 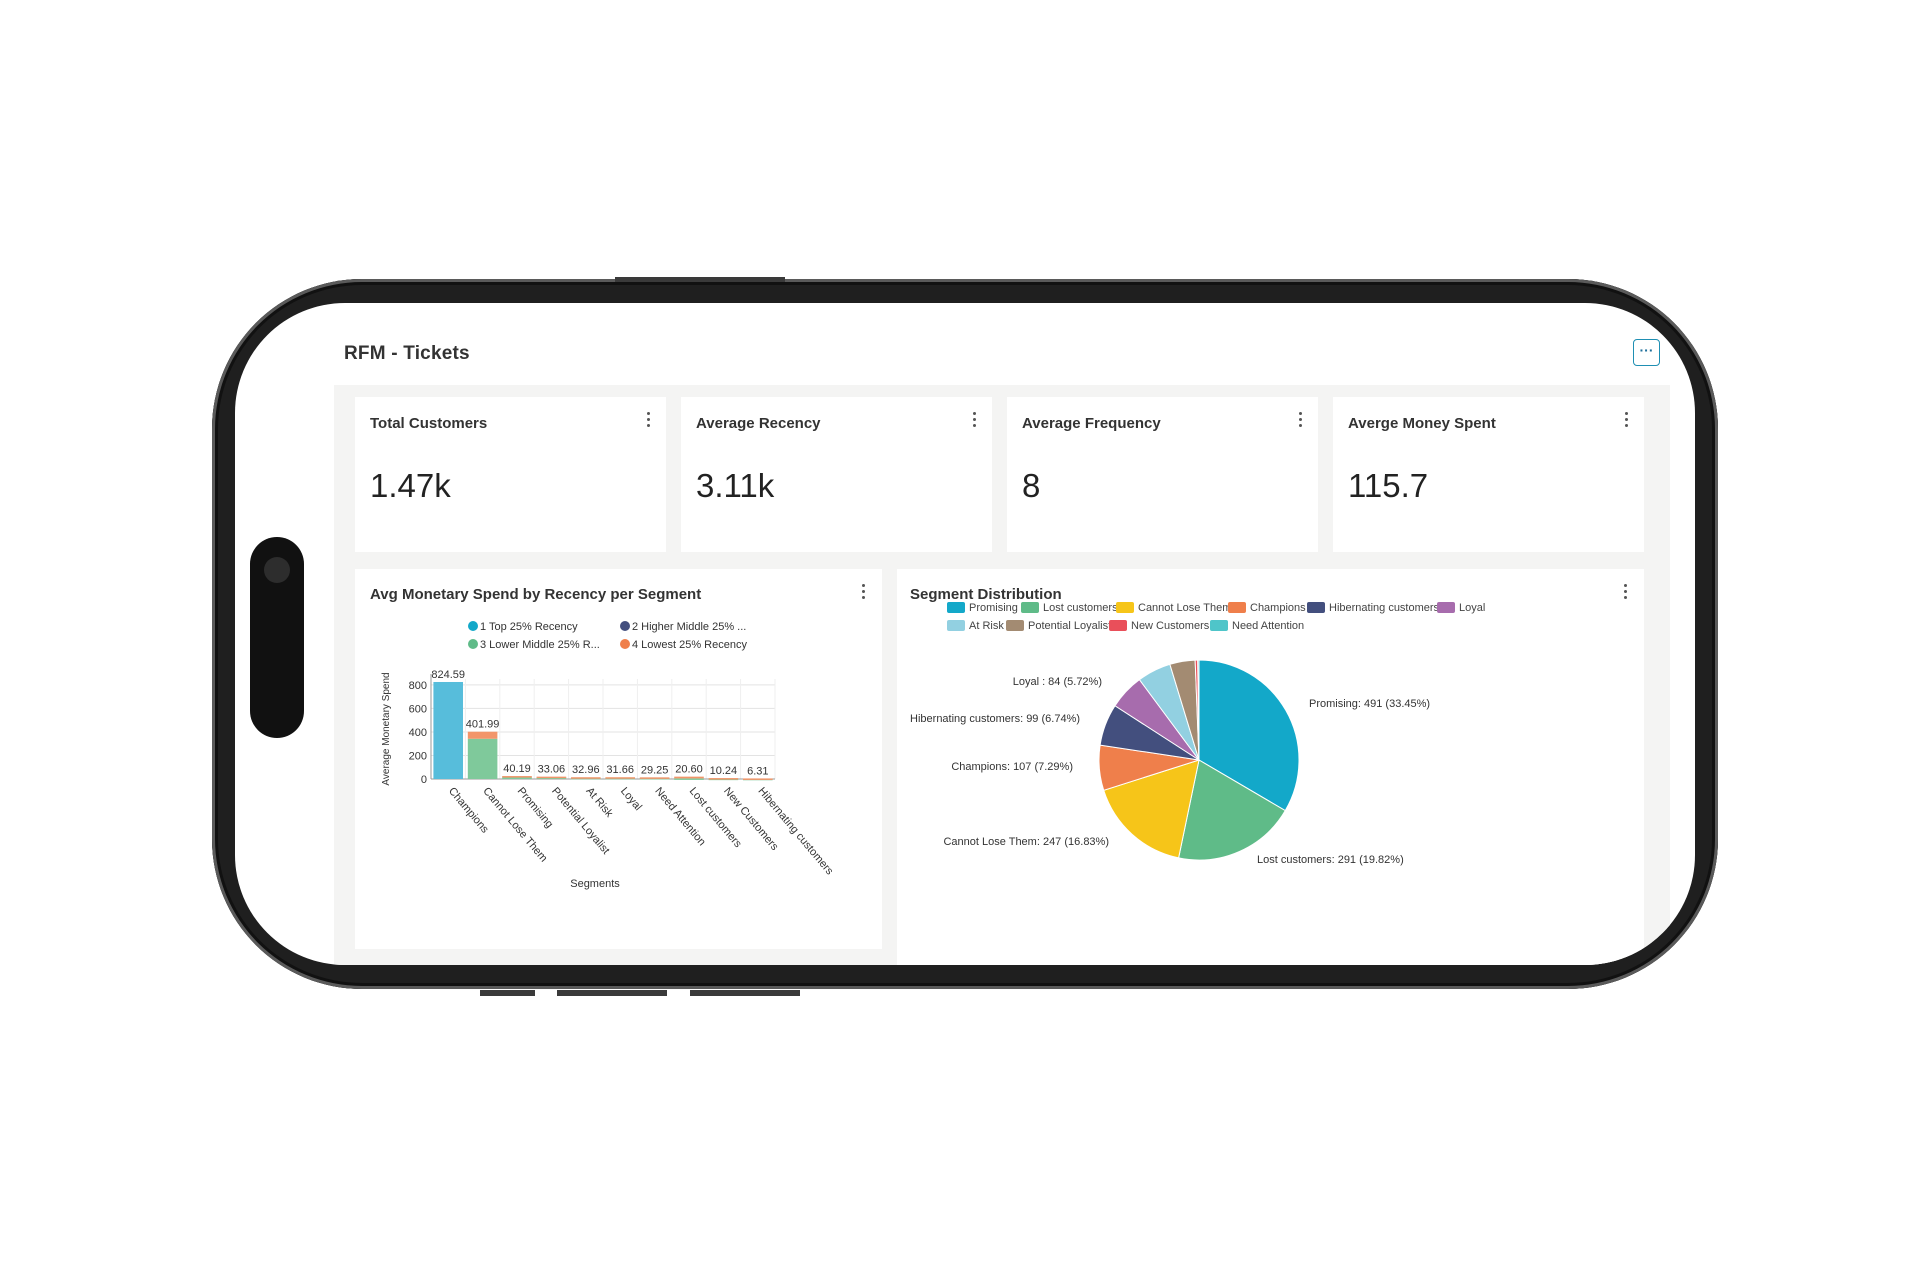 I want to click on slice-label: Champions: 107 (7.29%), so click(x=1012, y=767).